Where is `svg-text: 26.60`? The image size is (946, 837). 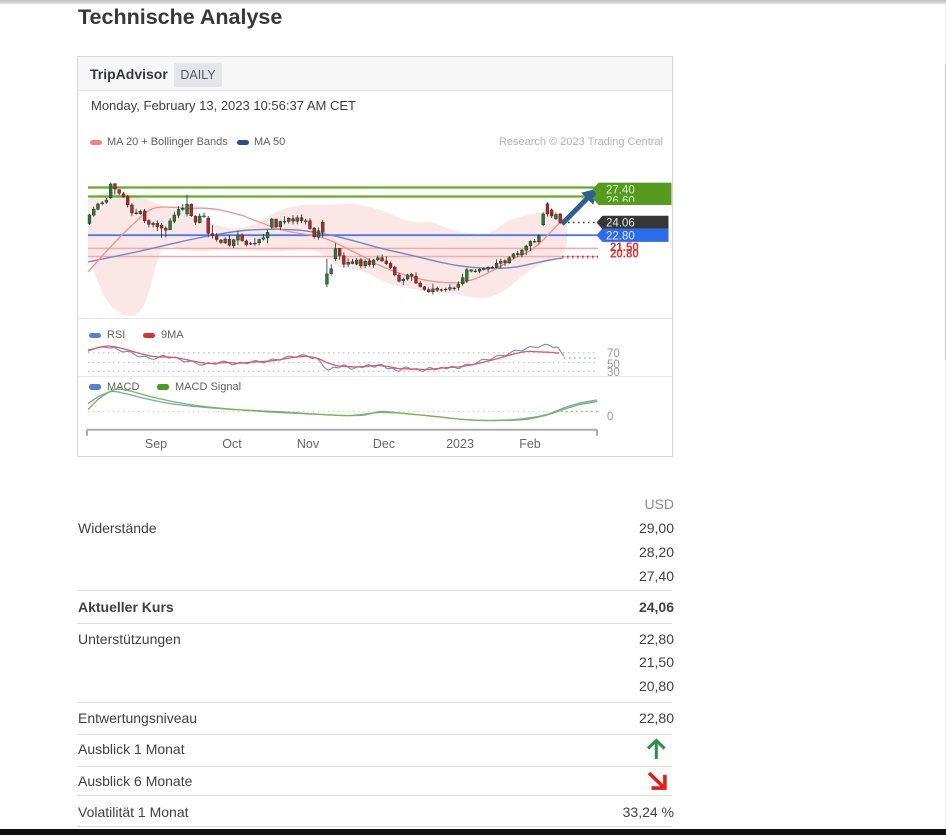 svg-text: 26.60 is located at coordinates (620, 201).